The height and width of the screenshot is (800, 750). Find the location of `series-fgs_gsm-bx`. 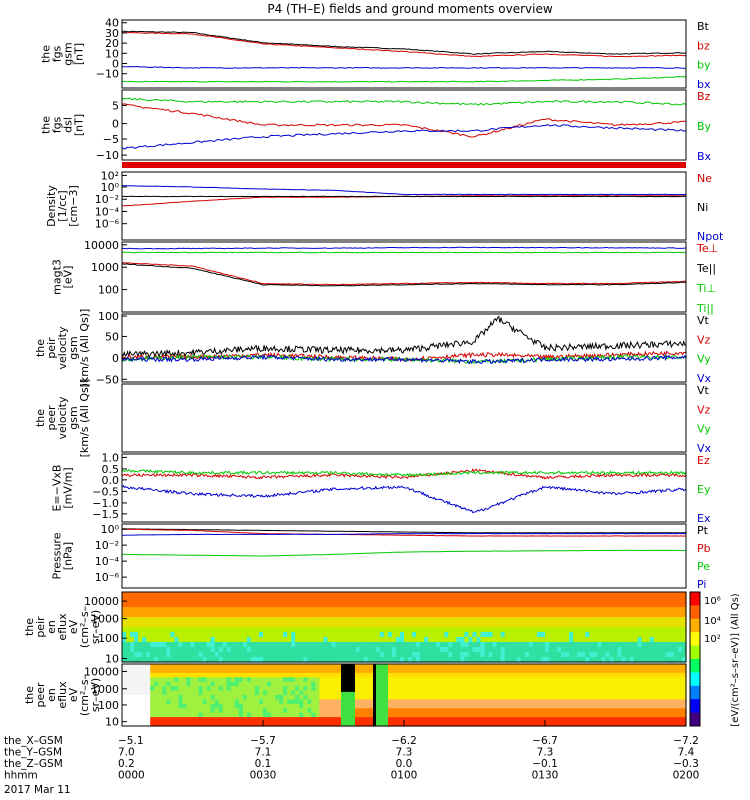

series-fgs_gsm-bx is located at coordinates (403, 67).